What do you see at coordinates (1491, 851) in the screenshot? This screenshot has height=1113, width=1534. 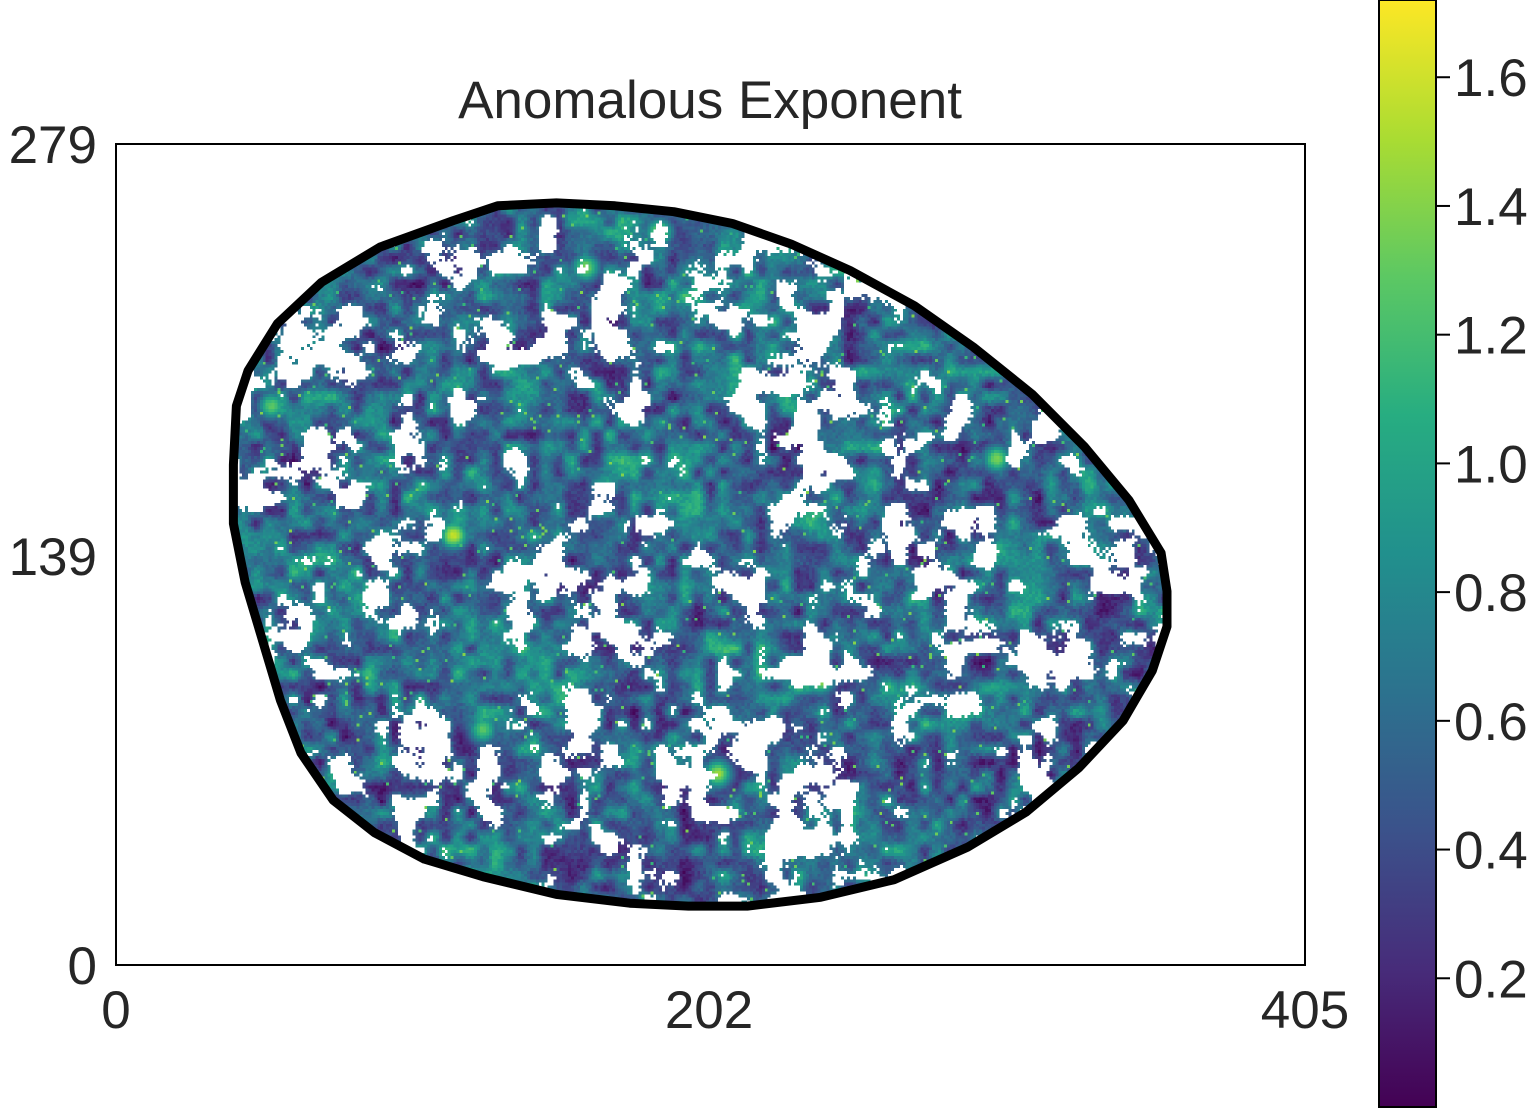 I see `colorbar-tick-label: 0.4` at bounding box center [1491, 851].